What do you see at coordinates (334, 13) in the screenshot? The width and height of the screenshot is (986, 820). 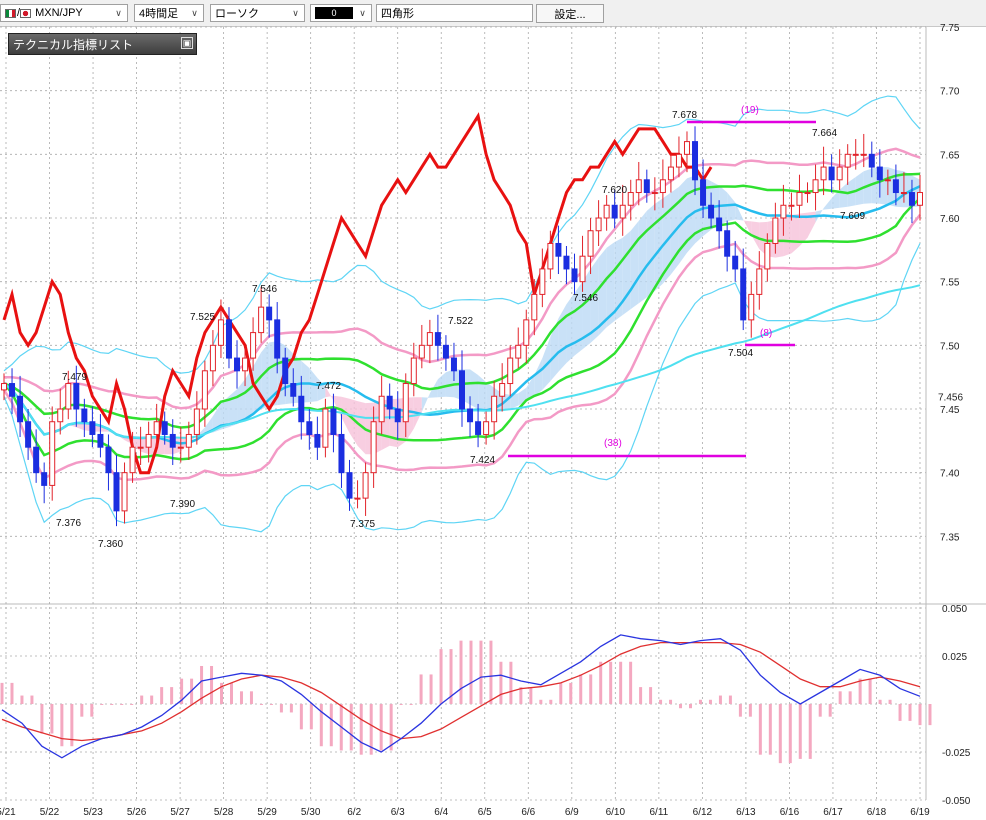 I see `color-swatch: 0` at bounding box center [334, 13].